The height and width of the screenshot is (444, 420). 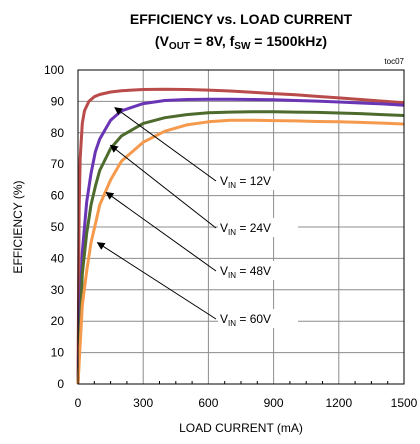 I want to click on y-tick-label: 30, so click(x=58, y=290).